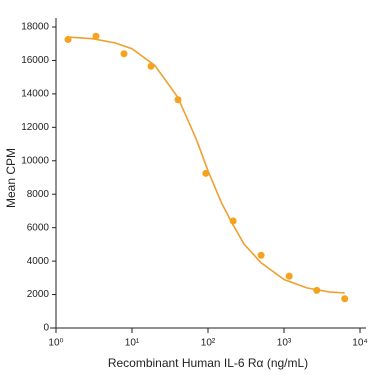 This screenshot has width=375, height=375. What do you see at coordinates (55, 343) in the screenshot?
I see `x-tick-label: 10⁰` at bounding box center [55, 343].